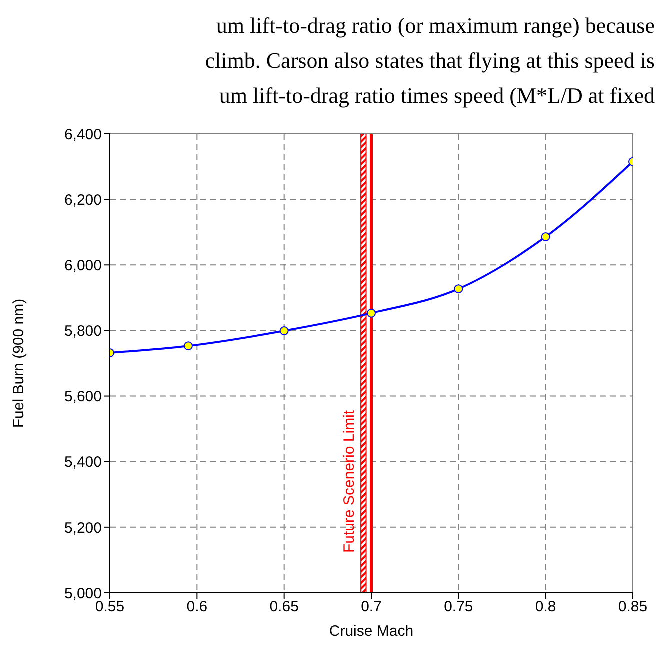  I want to click on y-tick-label: 6,400, so click(83, 135).